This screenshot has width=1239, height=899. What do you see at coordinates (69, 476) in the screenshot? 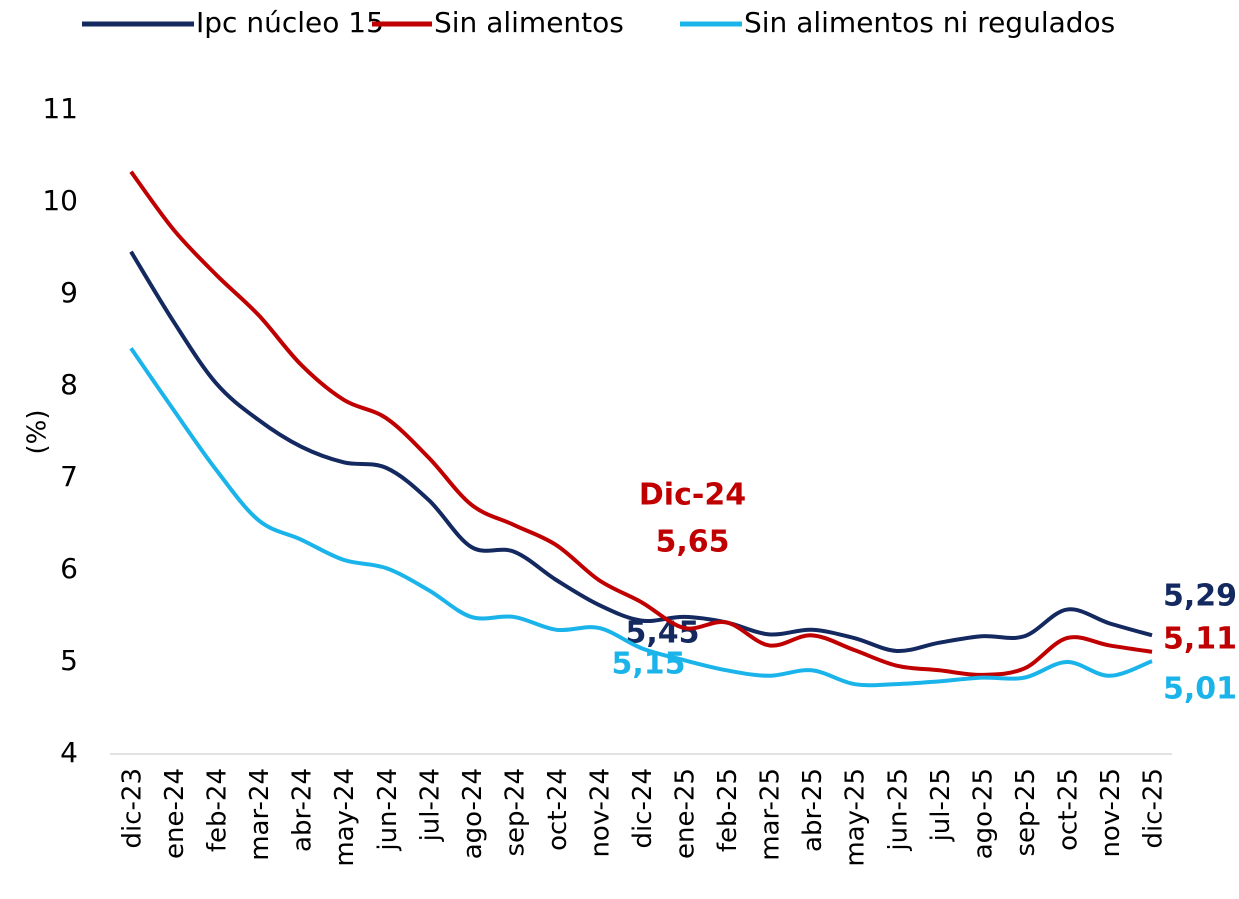
I see `y-tick-label: 7` at bounding box center [69, 476].